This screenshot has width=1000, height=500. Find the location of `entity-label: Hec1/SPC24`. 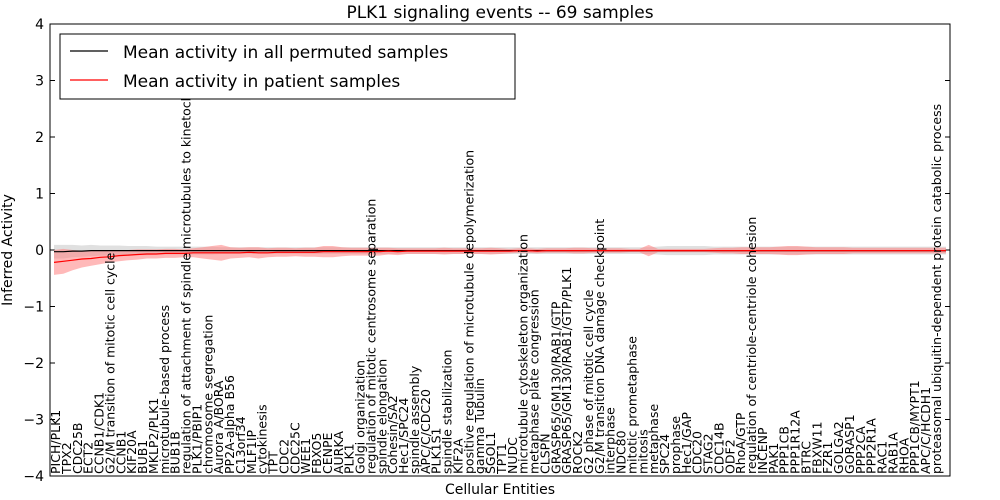

entity-label: Hec1/SPC24 is located at coordinates (403, 436).